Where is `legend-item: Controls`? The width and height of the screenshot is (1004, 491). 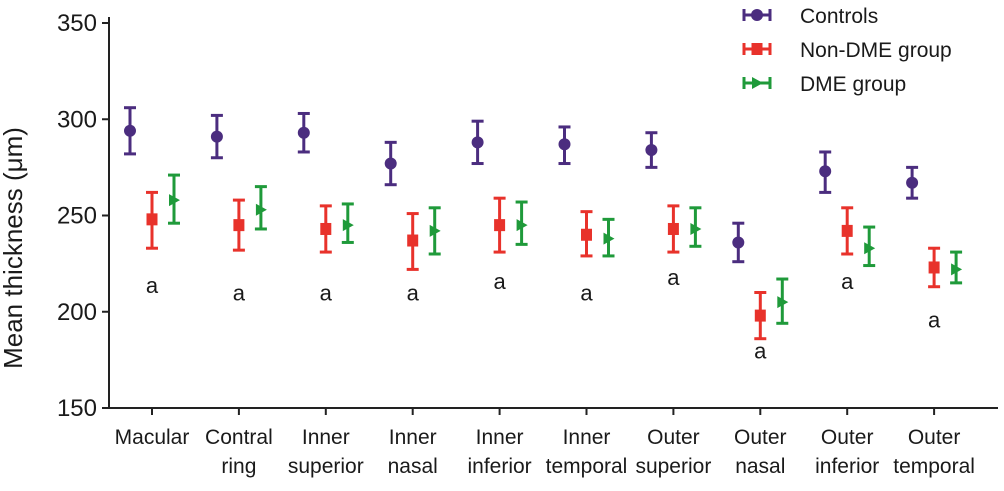 legend-item: Controls is located at coordinates (810, 16).